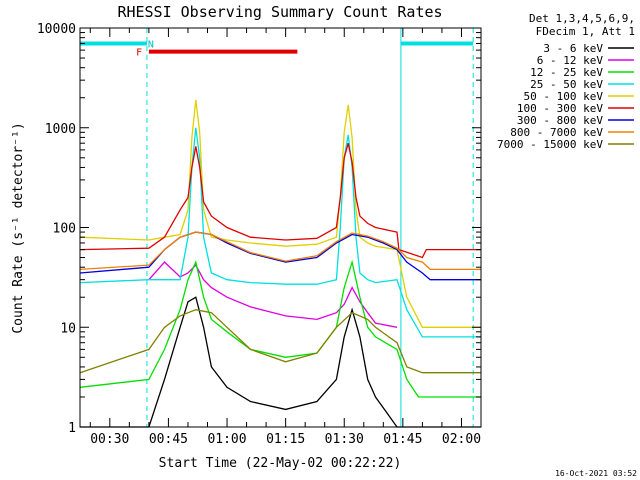 The height and width of the screenshot is (480, 640). Describe the element at coordinates (109, 439) in the screenshot. I see `x-tick-label: 00:30` at that location.